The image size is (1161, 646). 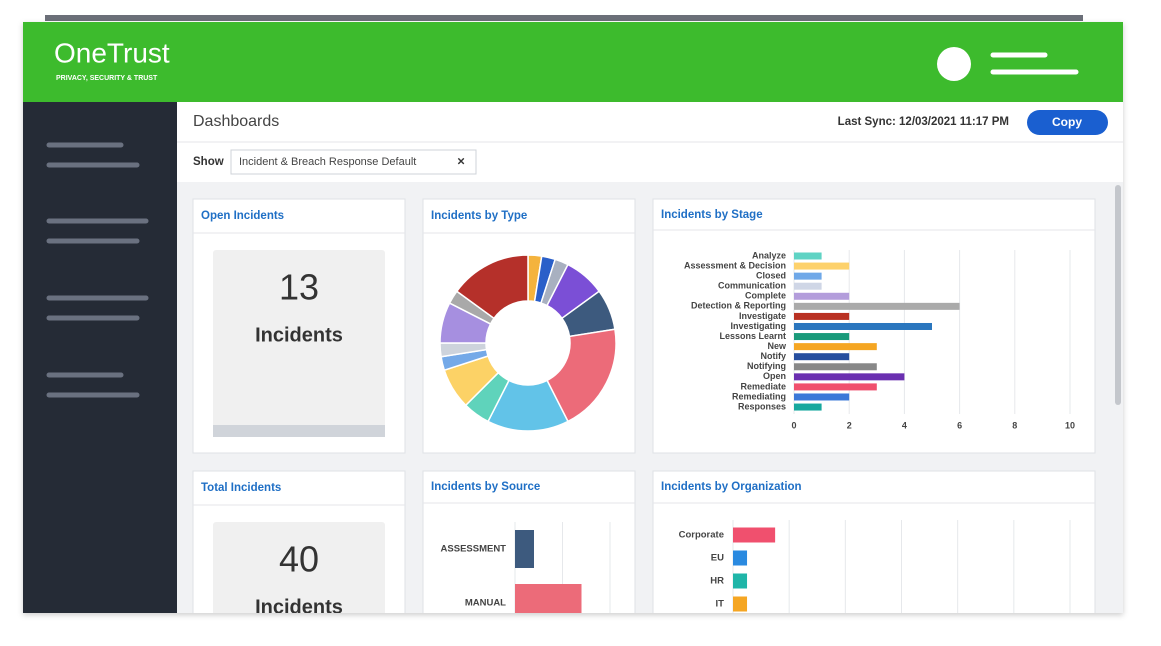 I want to click on back-window, so click(x=564, y=18).